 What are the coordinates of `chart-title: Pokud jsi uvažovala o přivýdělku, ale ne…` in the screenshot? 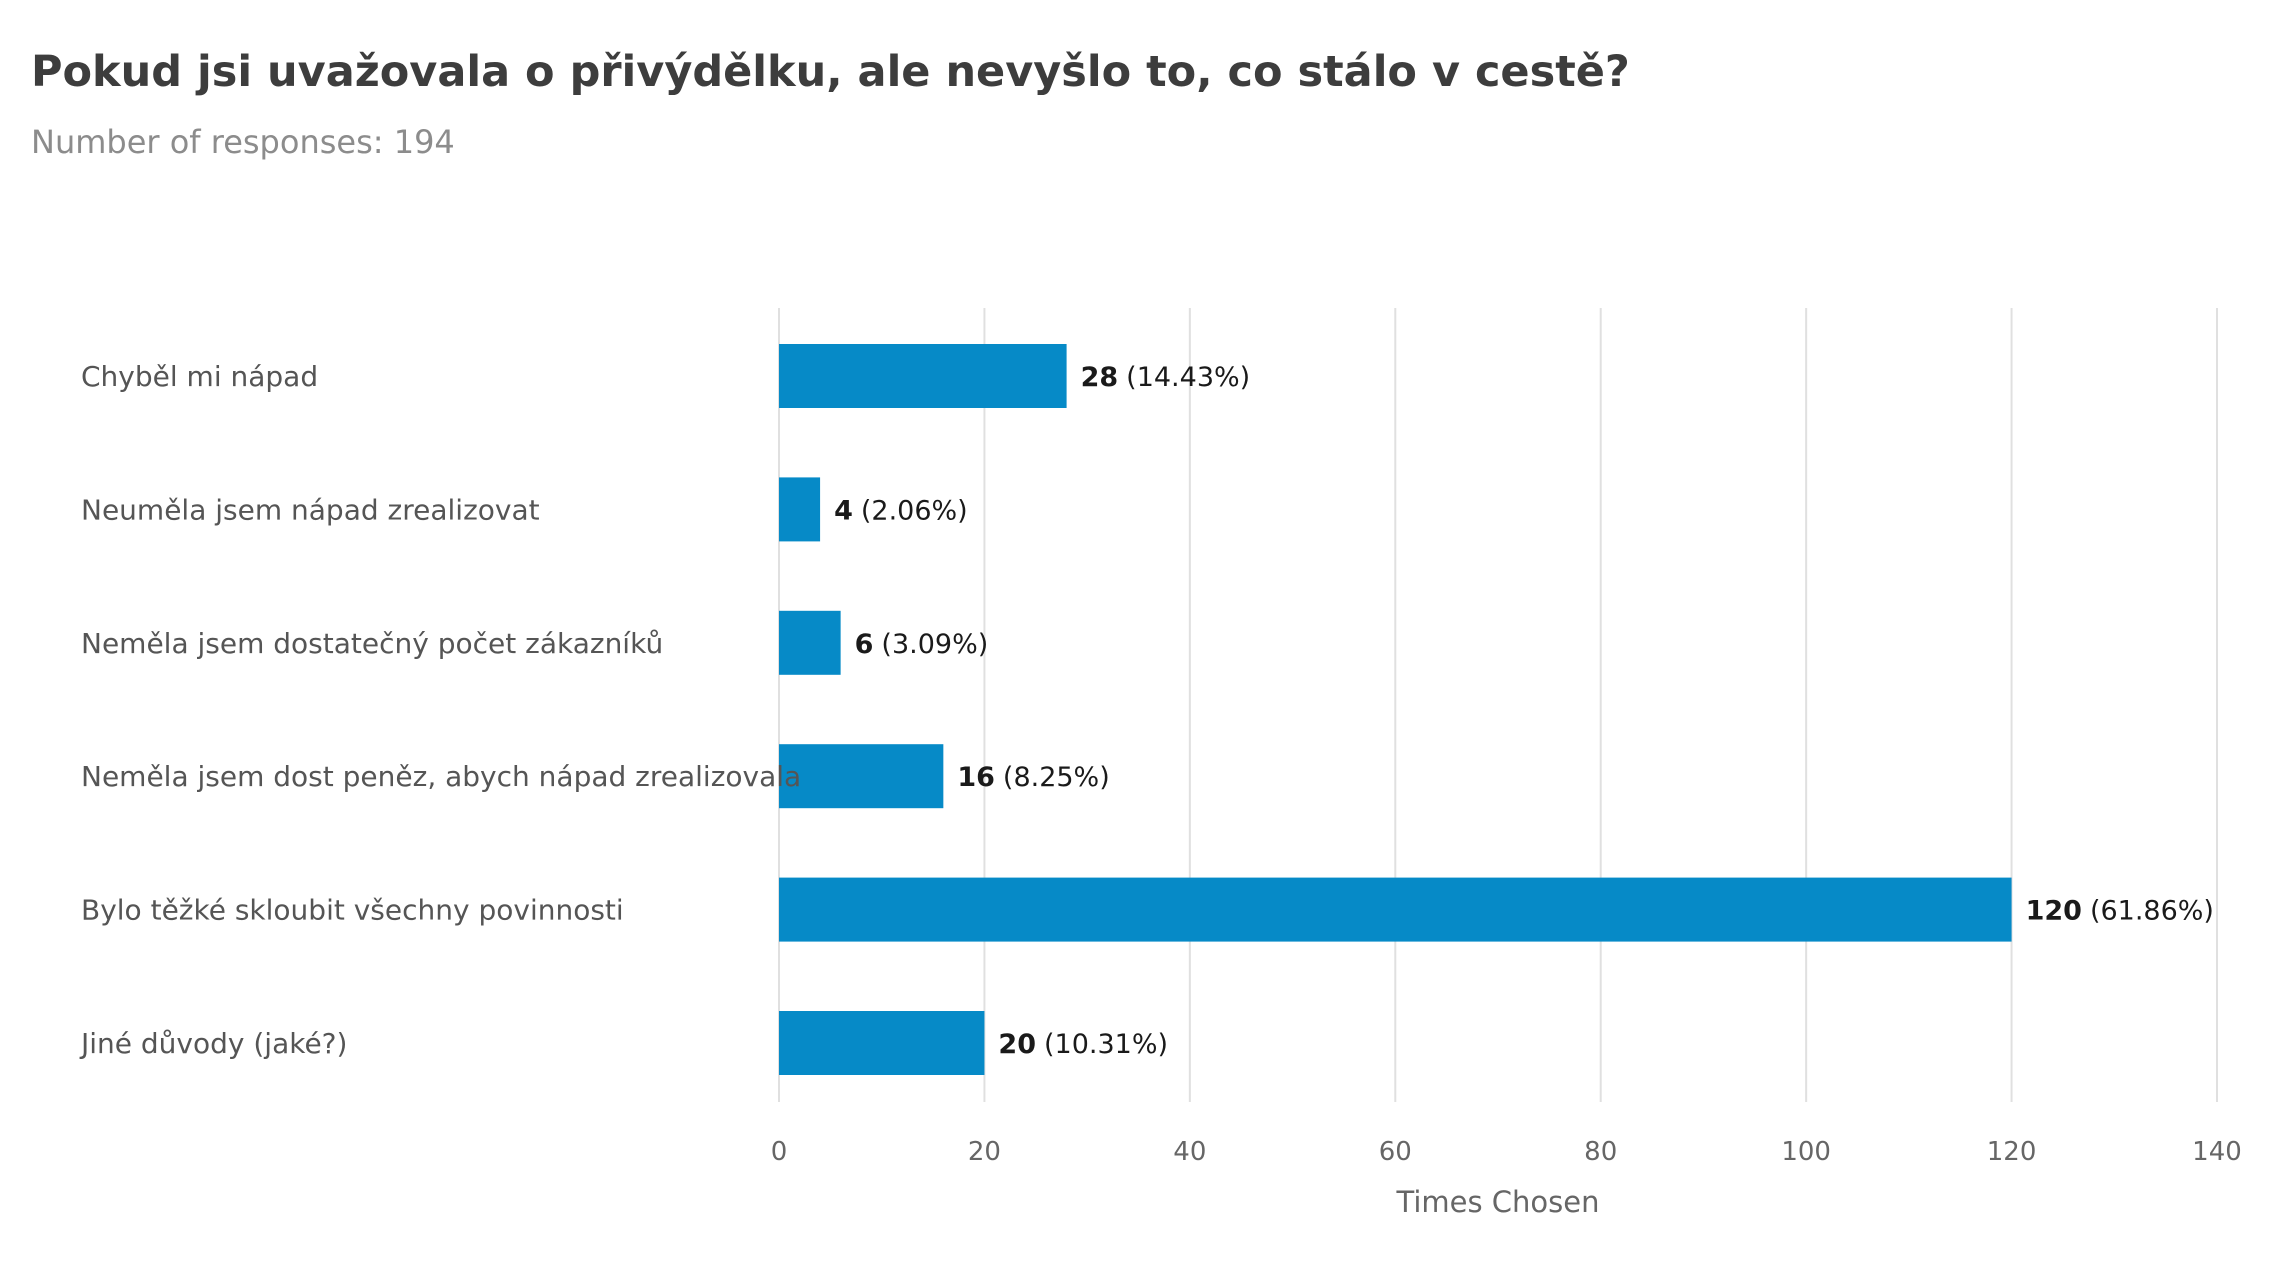 It's located at (830, 72).